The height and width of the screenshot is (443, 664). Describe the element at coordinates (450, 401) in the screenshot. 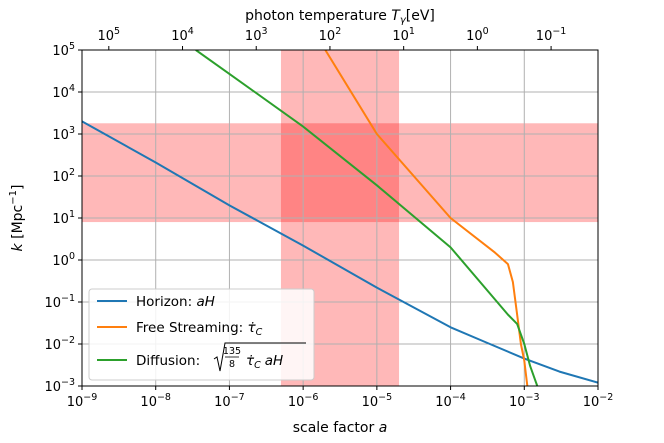

I see `x-tick-label: 10⁻⁴` at that location.